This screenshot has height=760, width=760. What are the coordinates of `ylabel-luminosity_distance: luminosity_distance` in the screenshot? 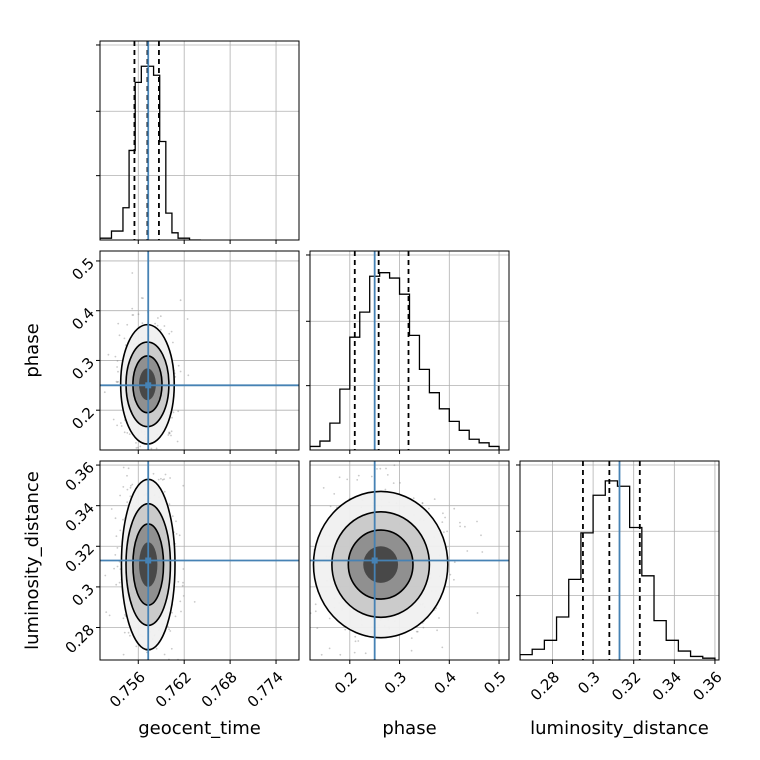 It's located at (32, 560).